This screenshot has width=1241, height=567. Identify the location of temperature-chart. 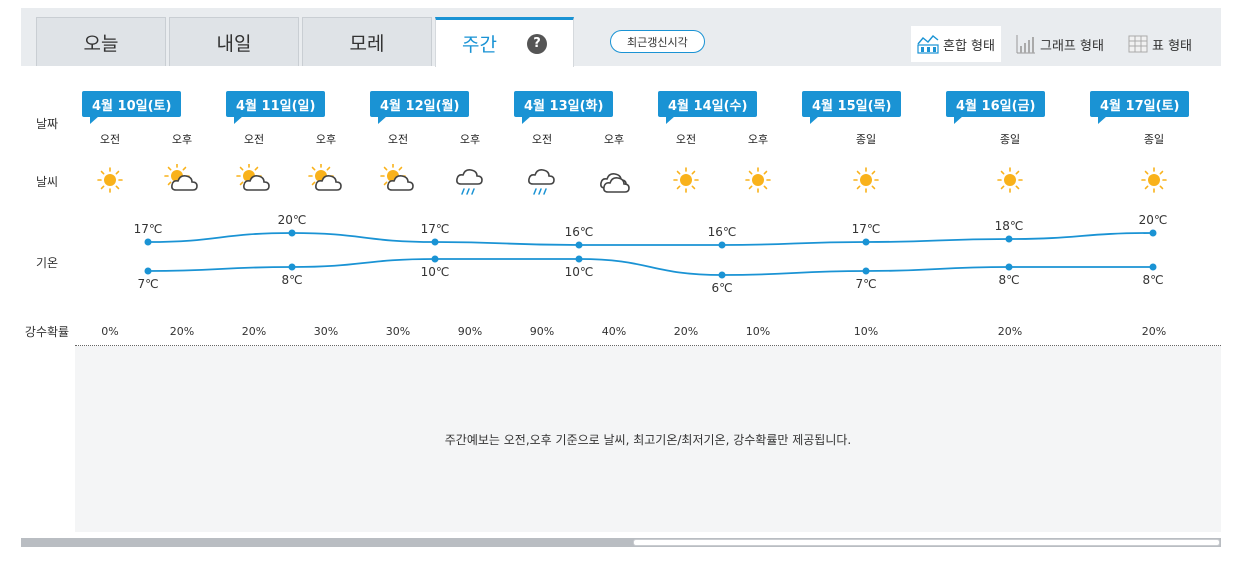
(650, 254).